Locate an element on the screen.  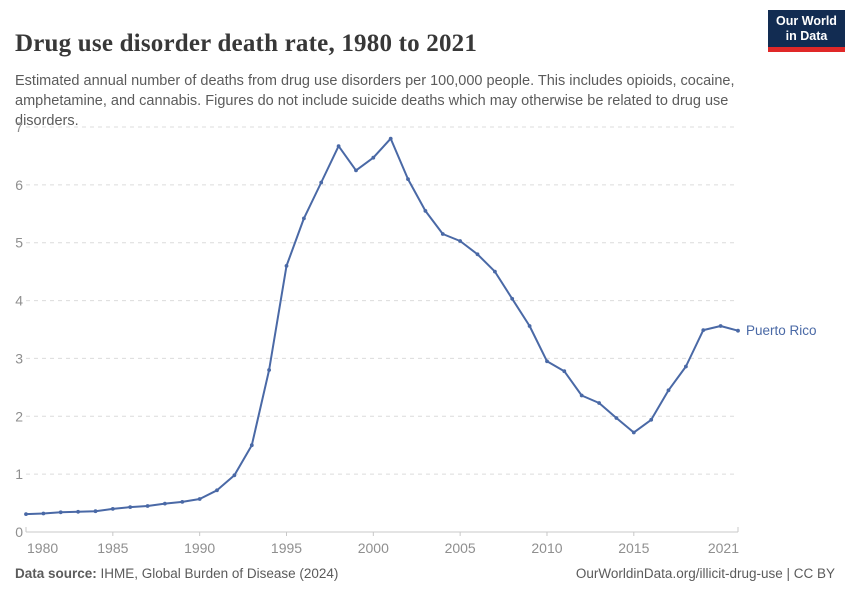
x-tick-label: 2015 is located at coordinates (633, 548).